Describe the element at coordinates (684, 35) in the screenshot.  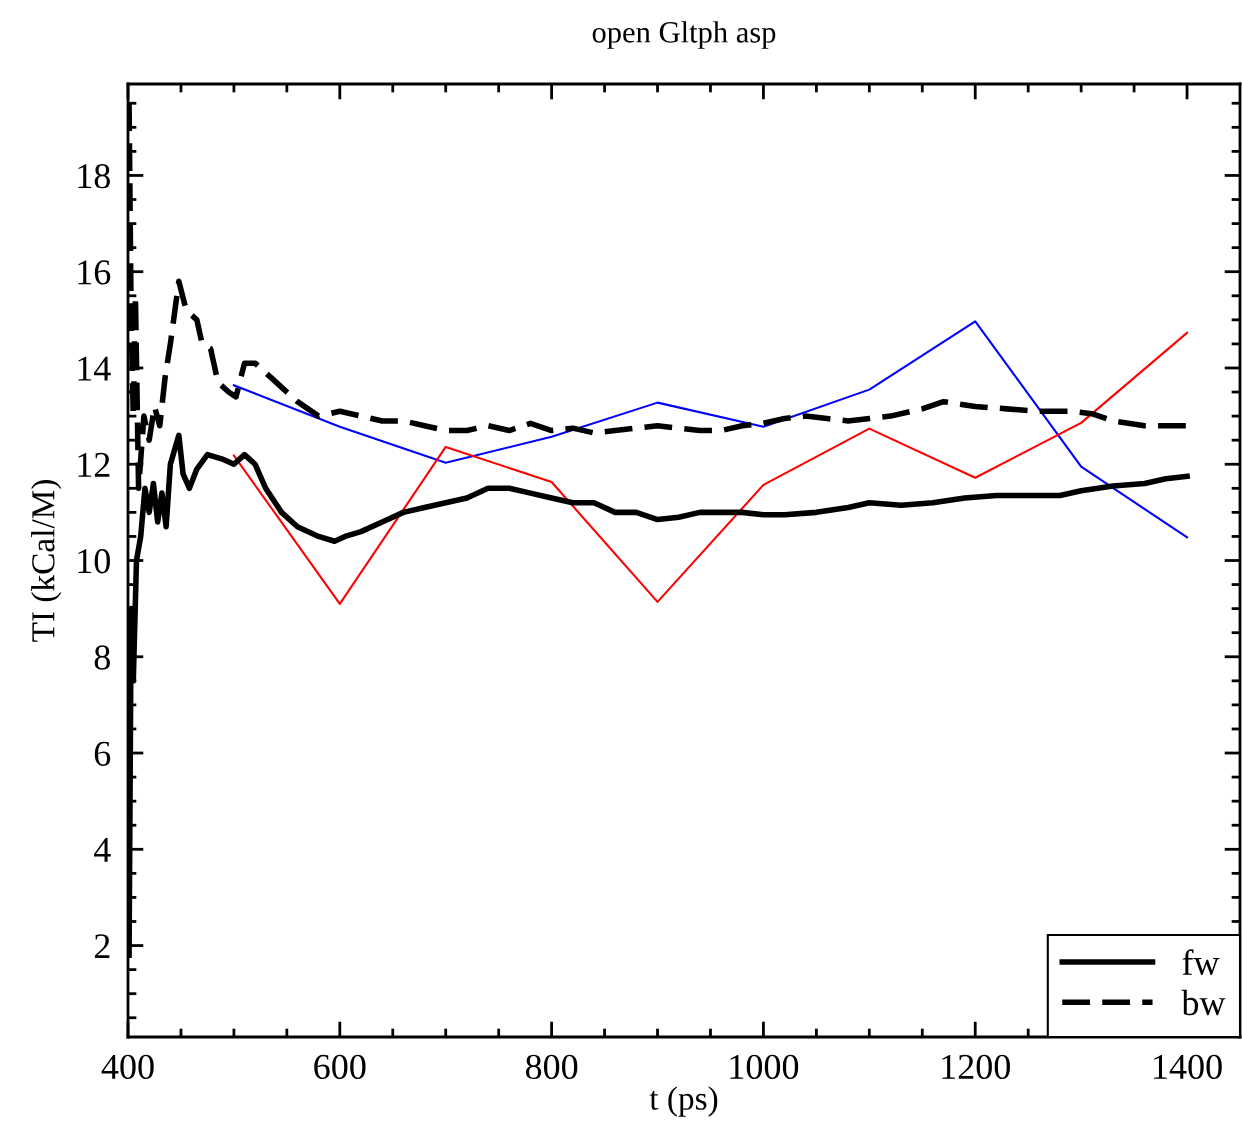
I see `chart-title: open Gltph asp` at that location.